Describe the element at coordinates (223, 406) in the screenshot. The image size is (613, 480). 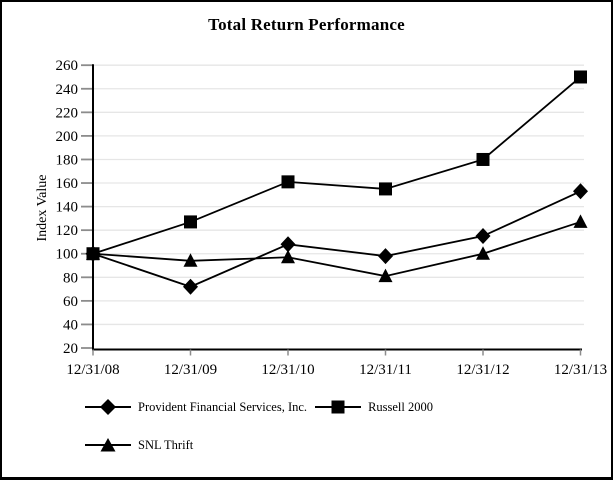
I see `legend-label-provident: Provident Financial Services, Inc.` at that location.